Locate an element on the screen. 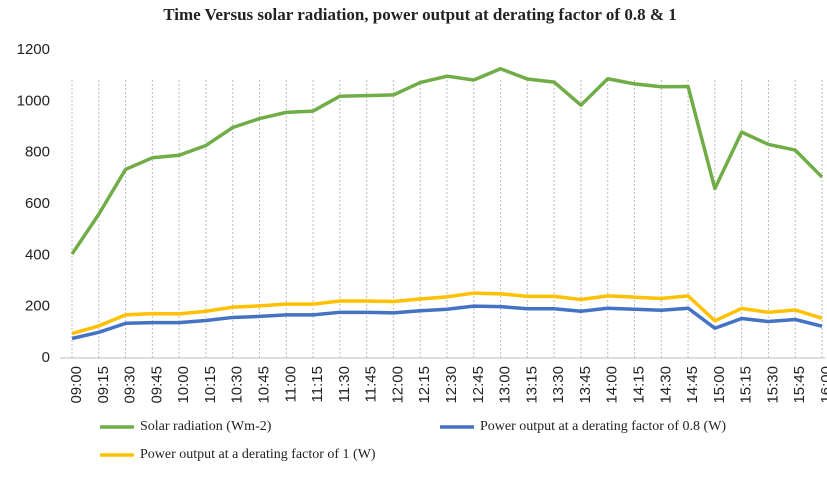 The width and height of the screenshot is (827, 496). x-tick-label: 13:00 is located at coordinates (505, 385).